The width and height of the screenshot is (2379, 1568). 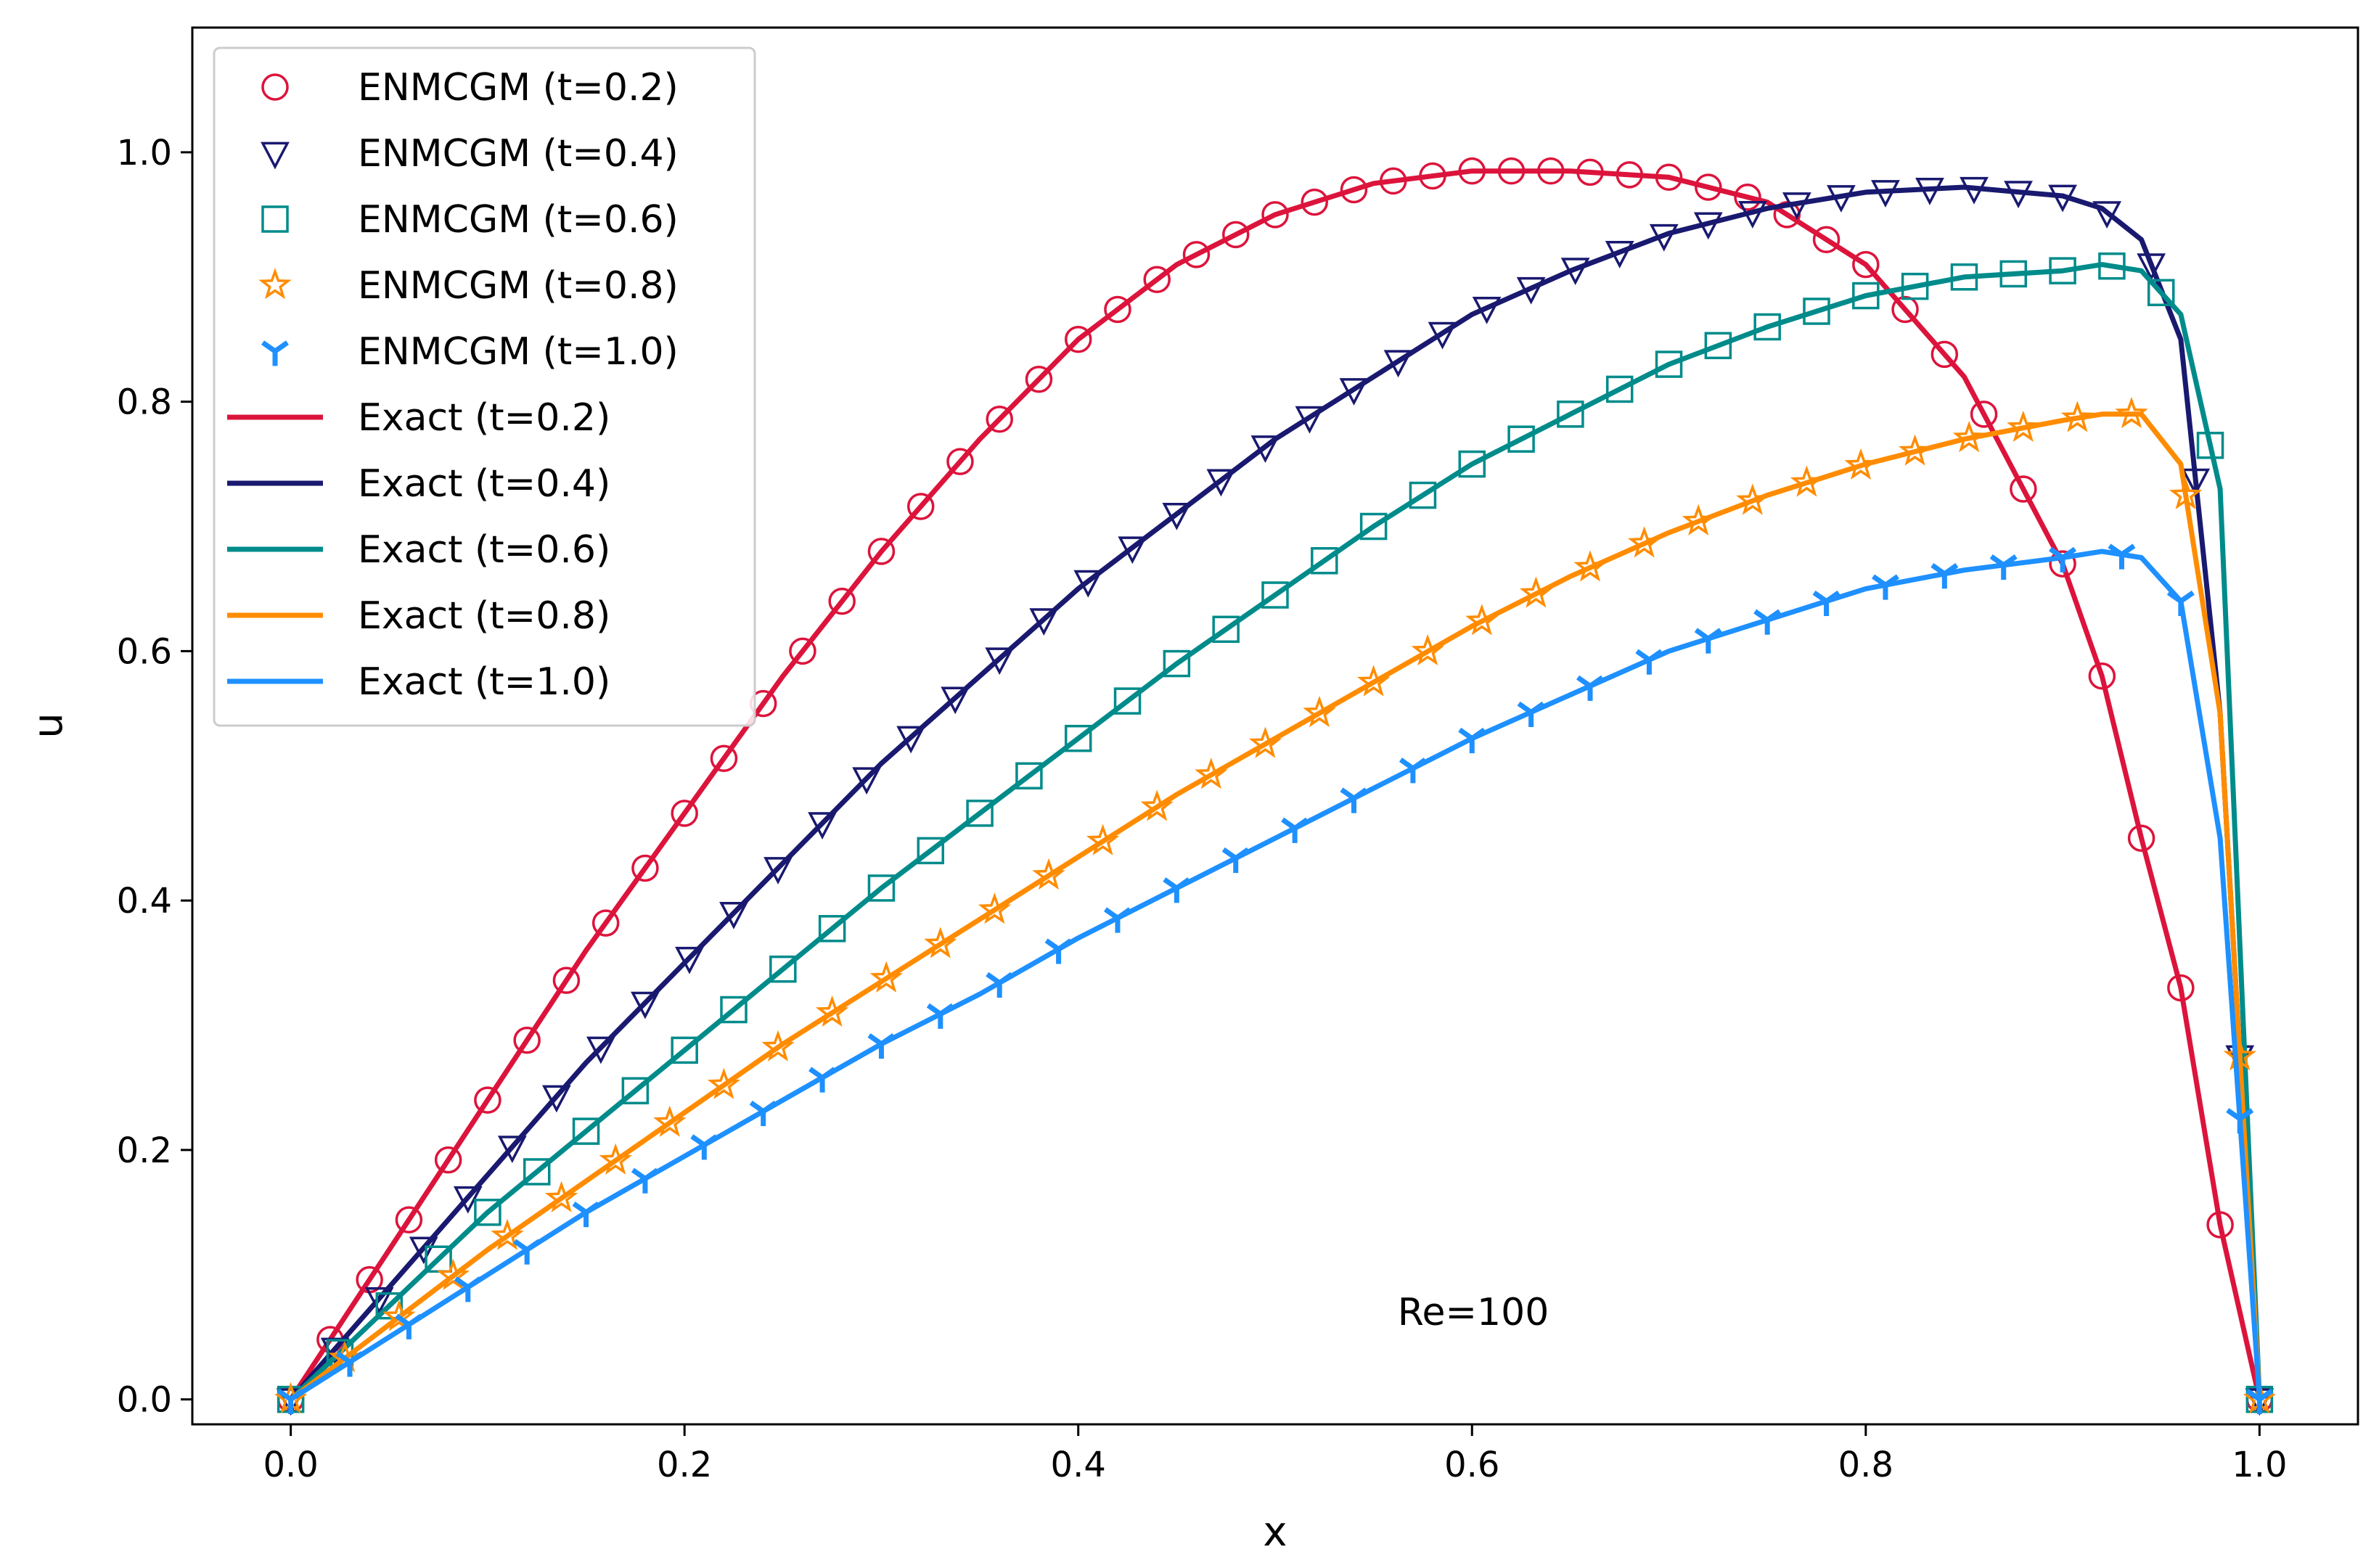 What do you see at coordinates (484, 682) in the screenshot?
I see `legend-label: Exact (t=1.0)` at bounding box center [484, 682].